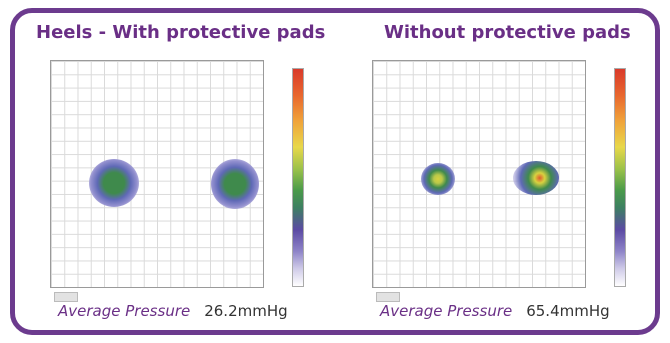 The height and width of the screenshot is (343, 670). I want to click on right-average-label: Average Pressure, so click(446, 311).